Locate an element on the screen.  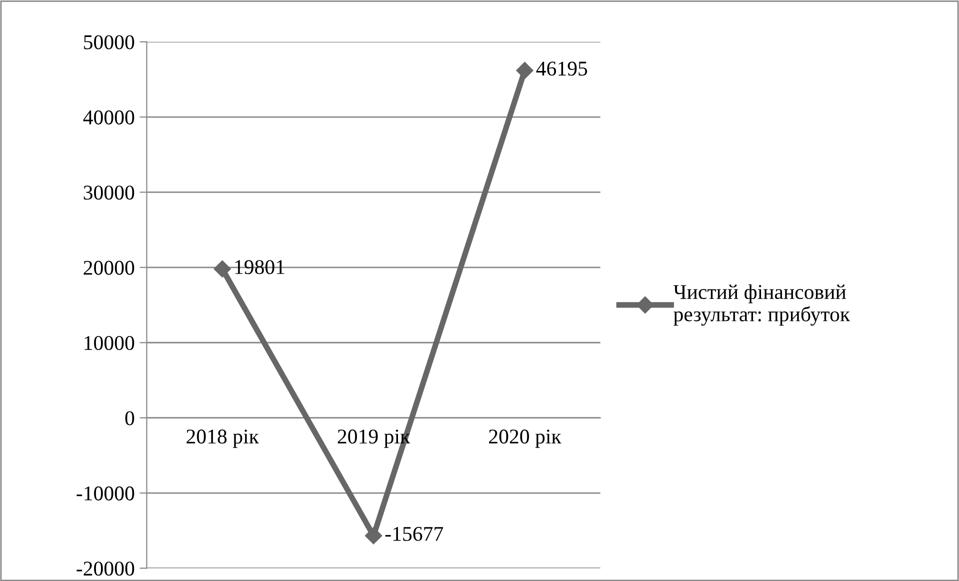
y-tick-label: 0 is located at coordinates (129, 418).